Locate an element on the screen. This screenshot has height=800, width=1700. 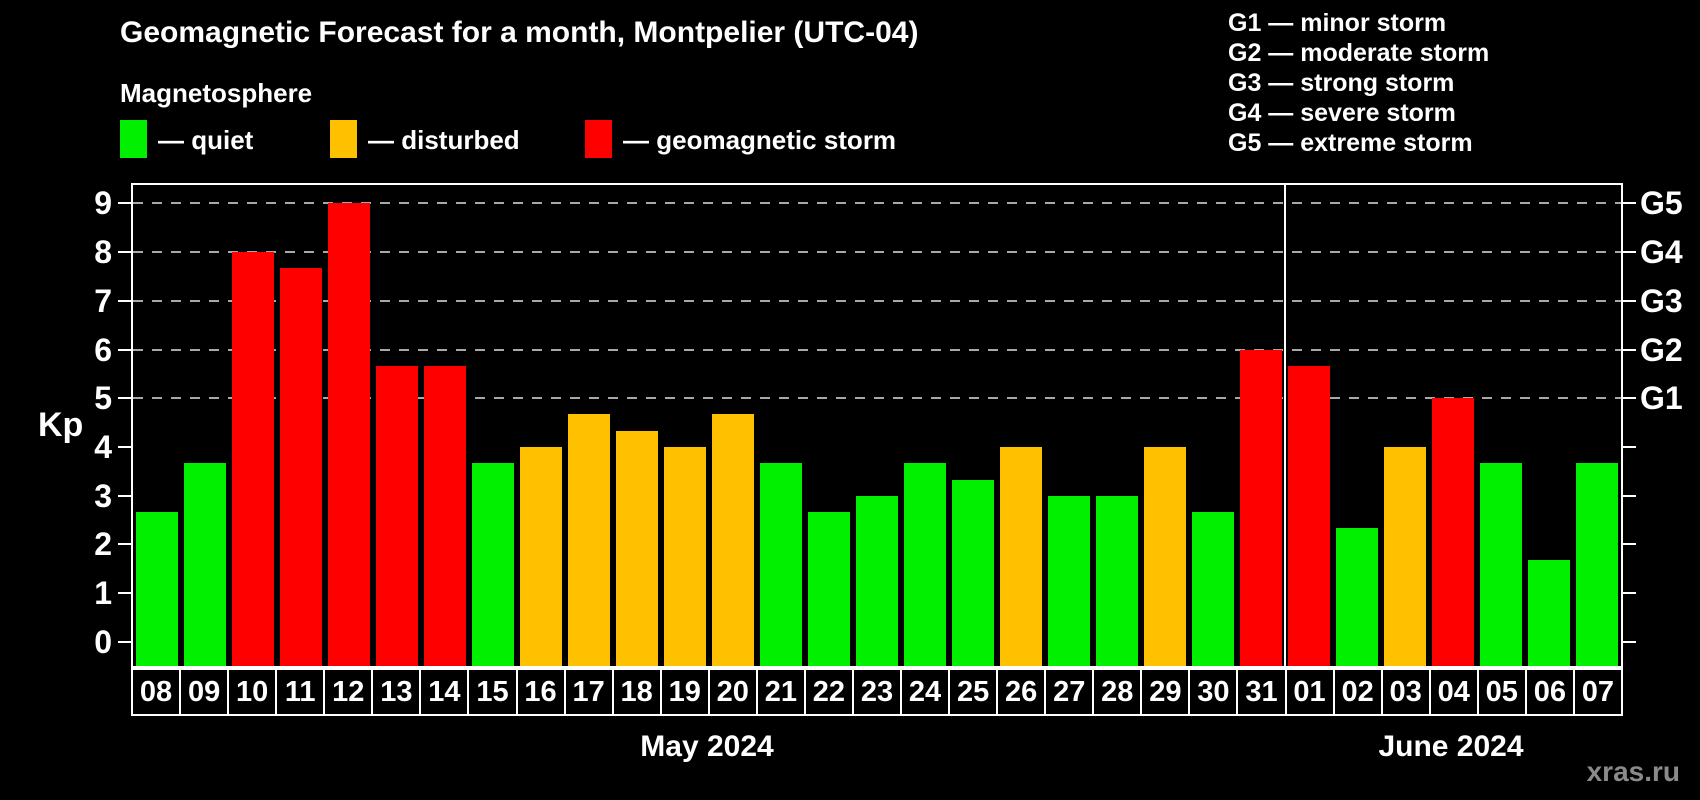
legend-label-quiet: — quiet is located at coordinates (206, 140).